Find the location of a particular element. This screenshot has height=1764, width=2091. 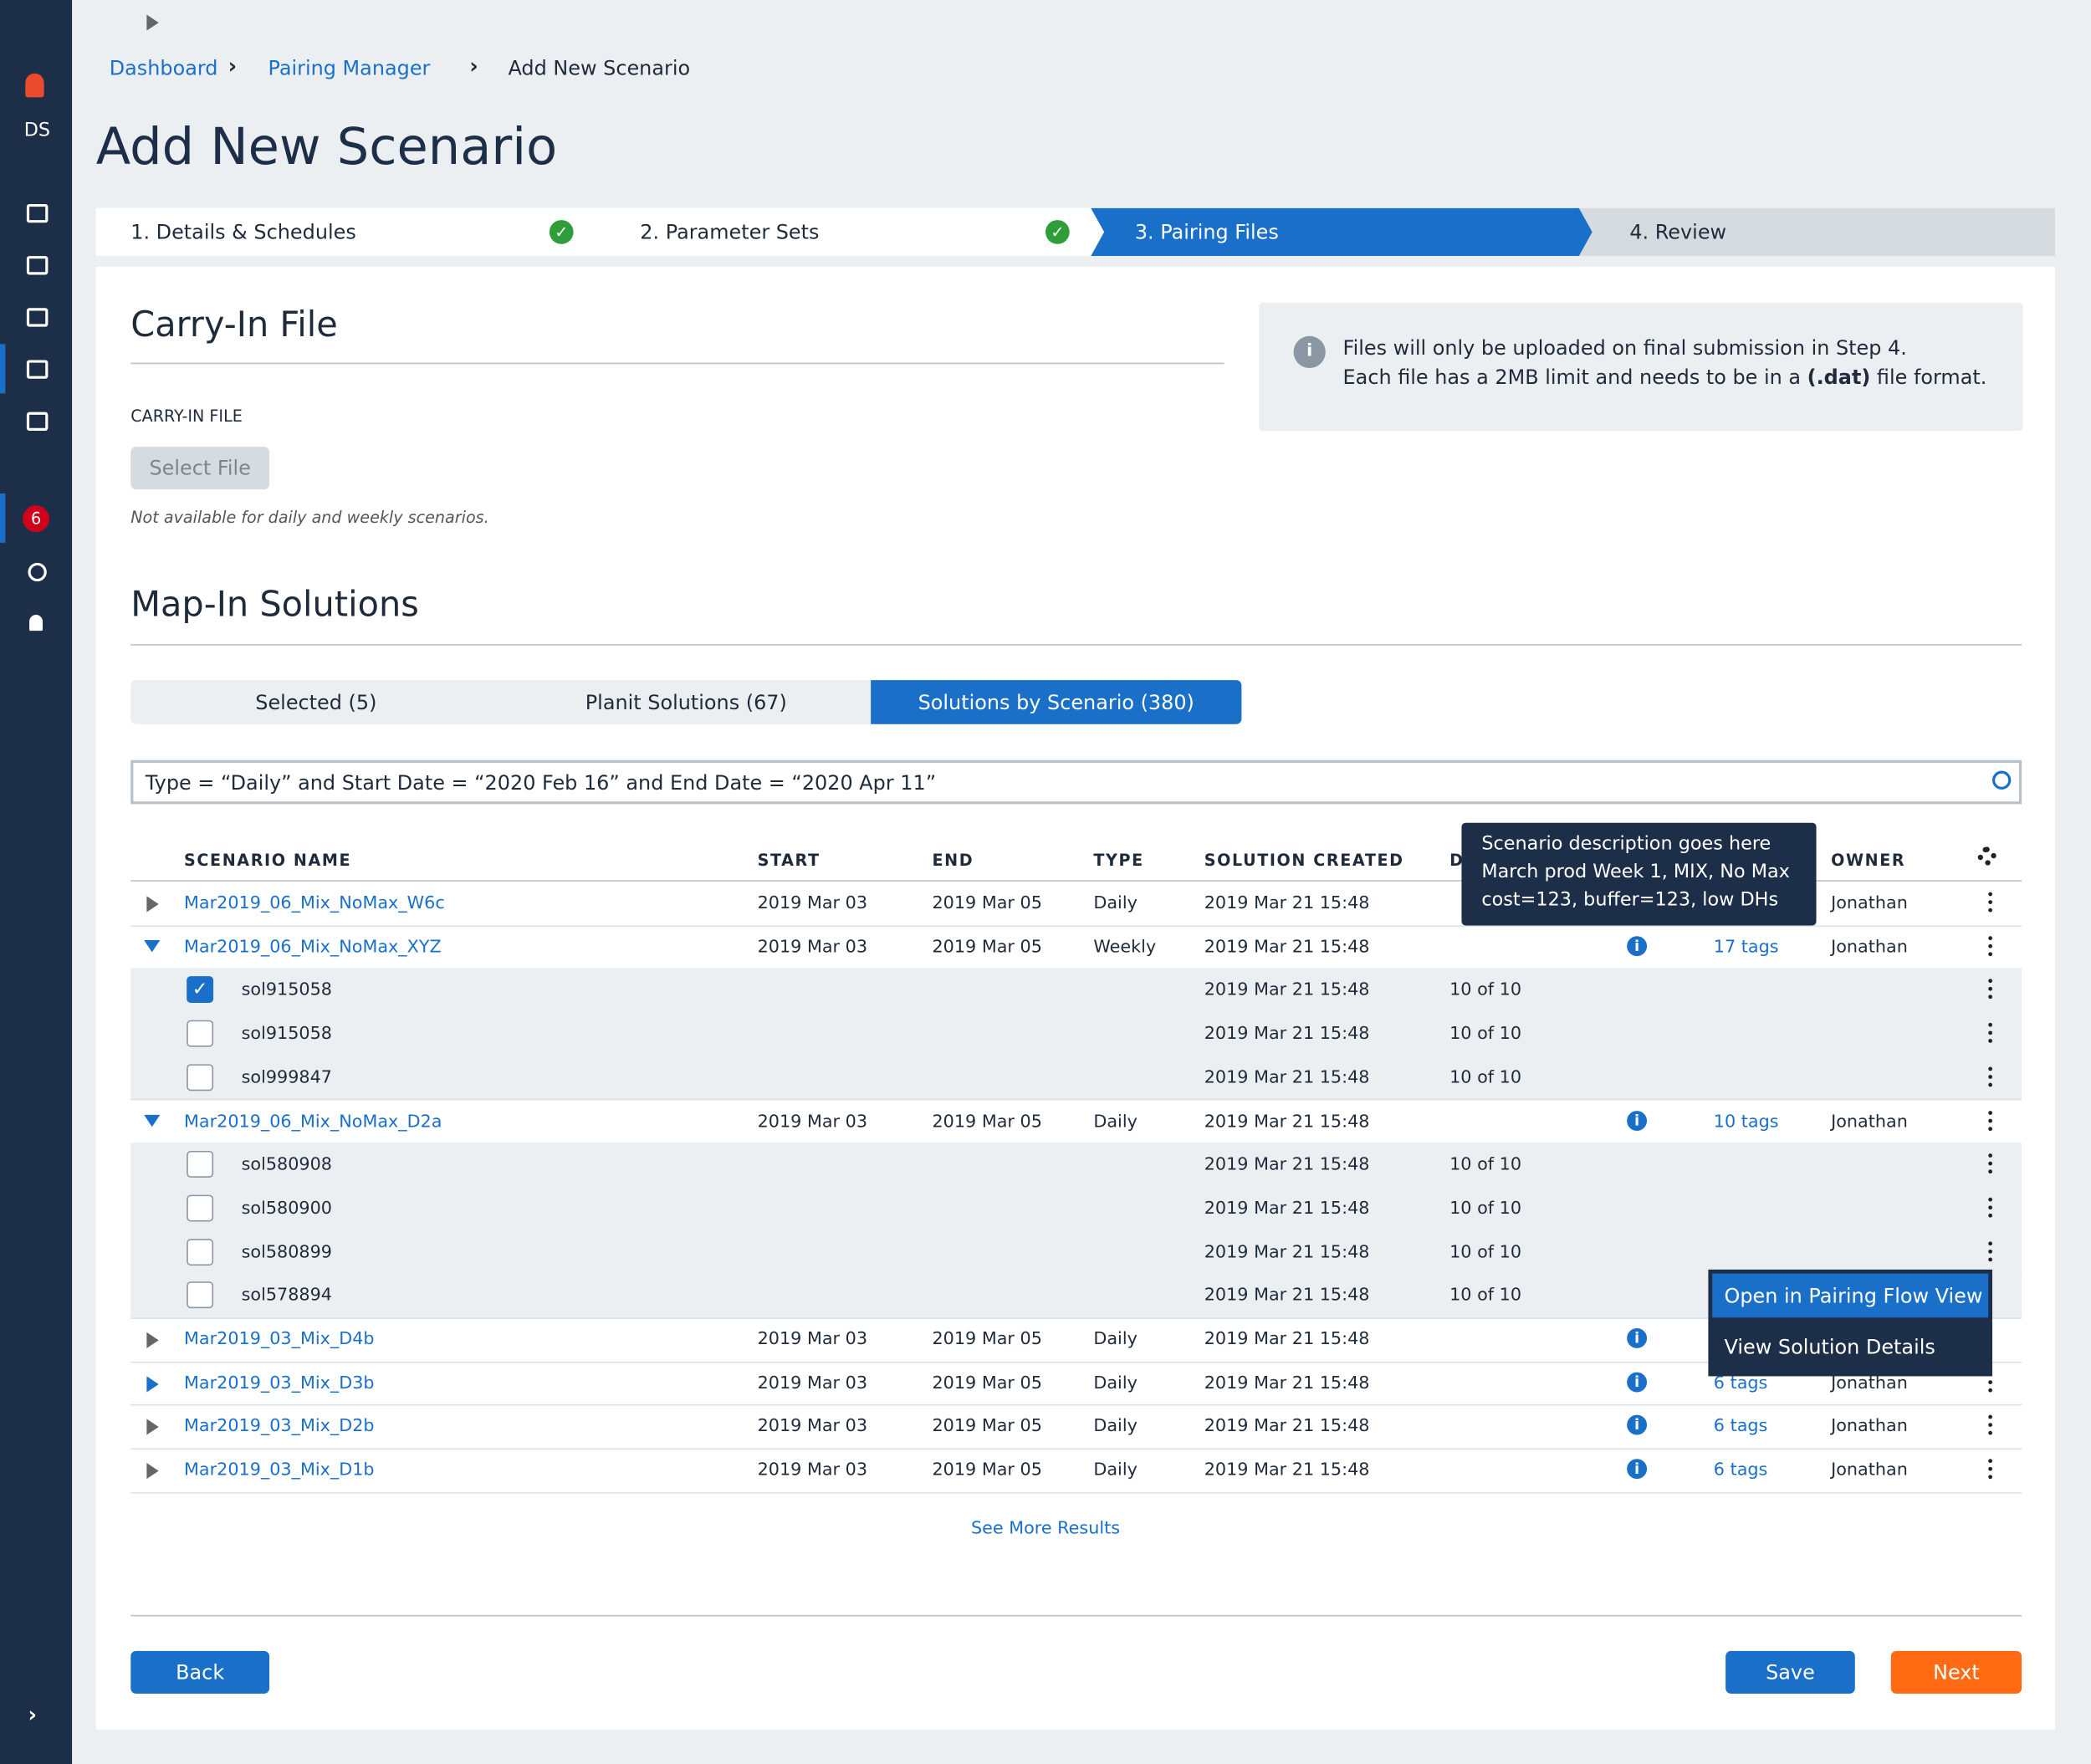

save-button: Save is located at coordinates (1790, 1672).